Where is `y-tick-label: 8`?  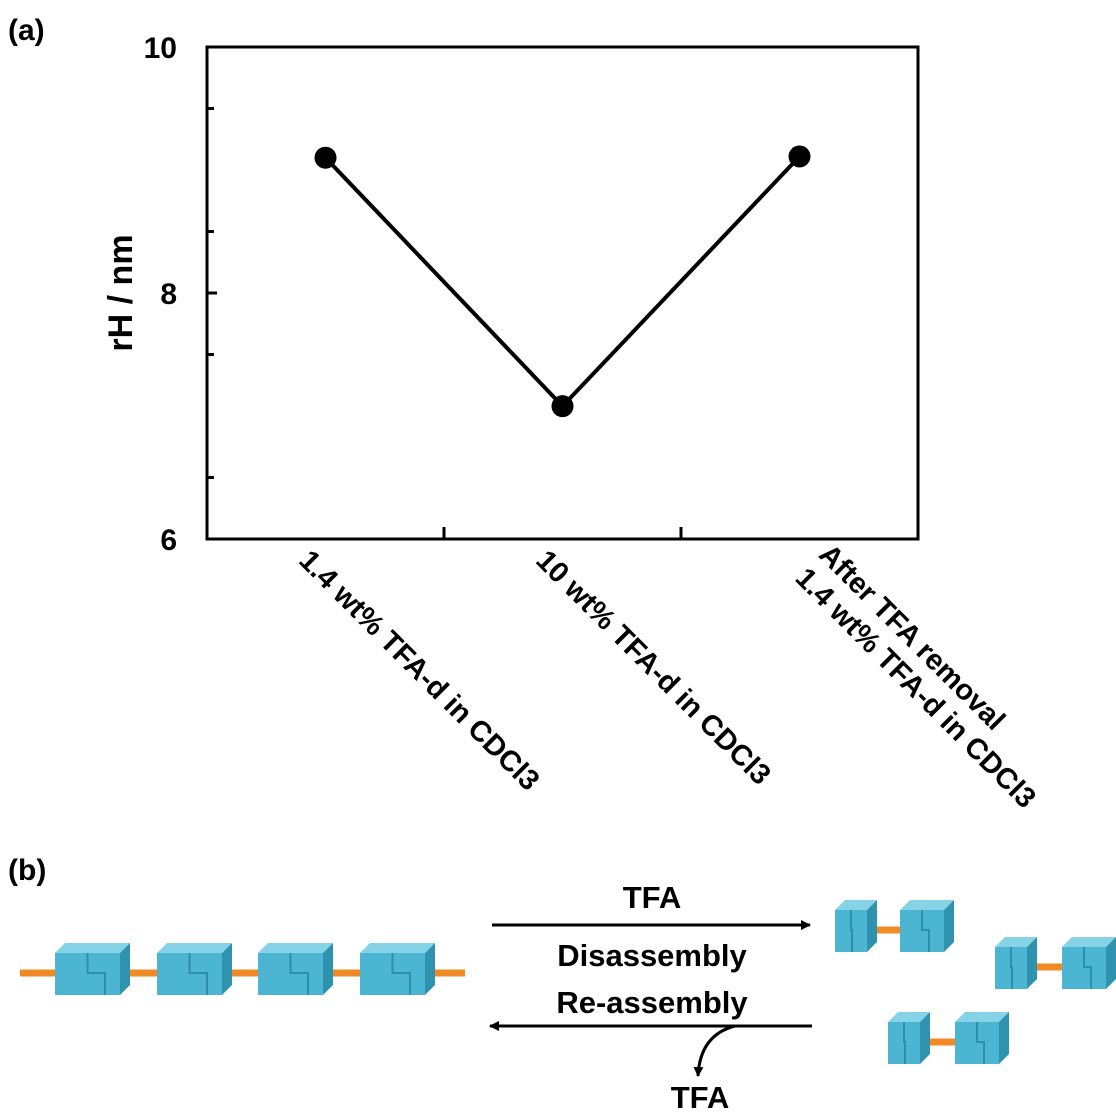
y-tick-label: 8 is located at coordinates (168, 294).